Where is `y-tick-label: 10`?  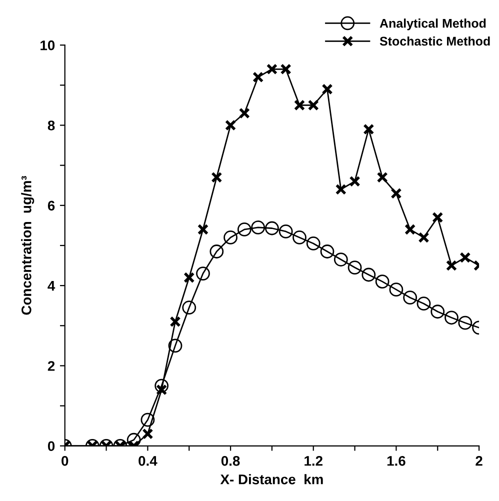
y-tick-label: 10 is located at coordinates (47, 45).